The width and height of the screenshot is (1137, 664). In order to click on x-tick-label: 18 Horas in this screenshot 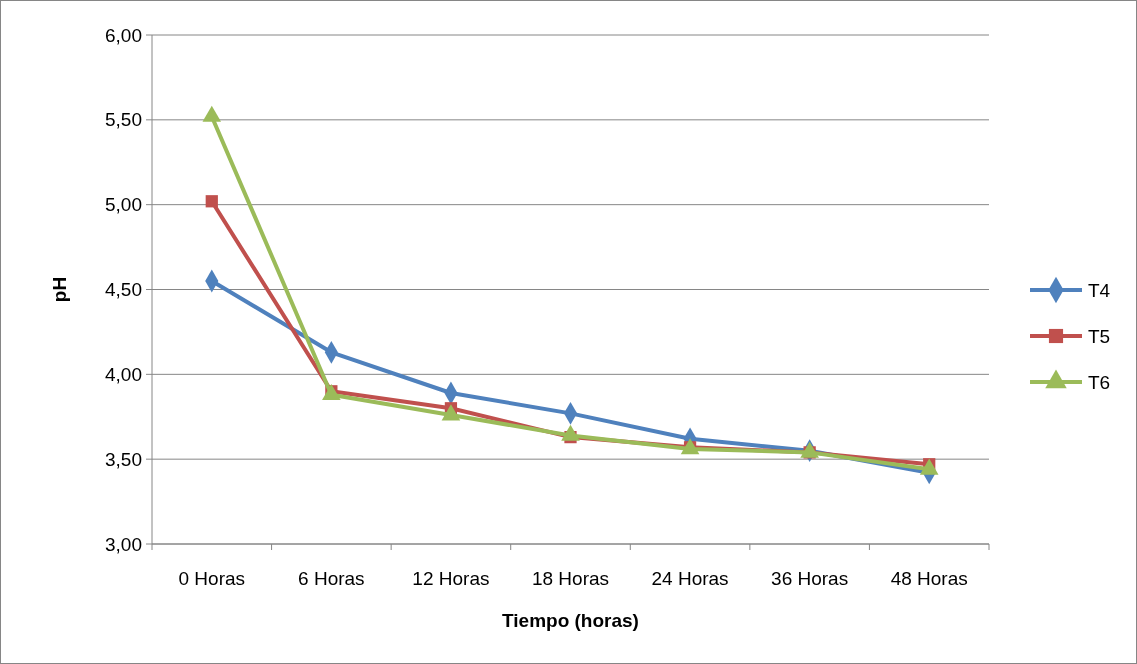, I will do `click(570, 578)`.